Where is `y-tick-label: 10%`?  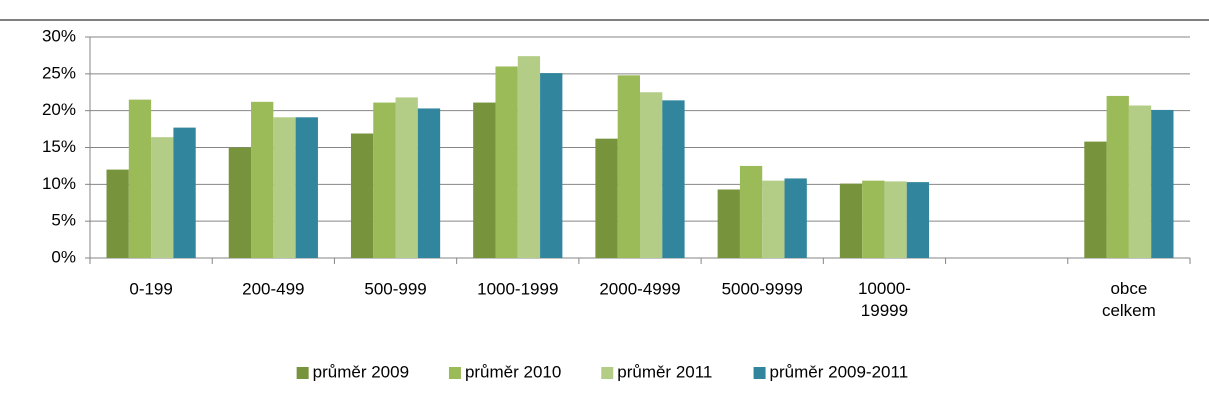
y-tick-label: 10% is located at coordinates (59, 183).